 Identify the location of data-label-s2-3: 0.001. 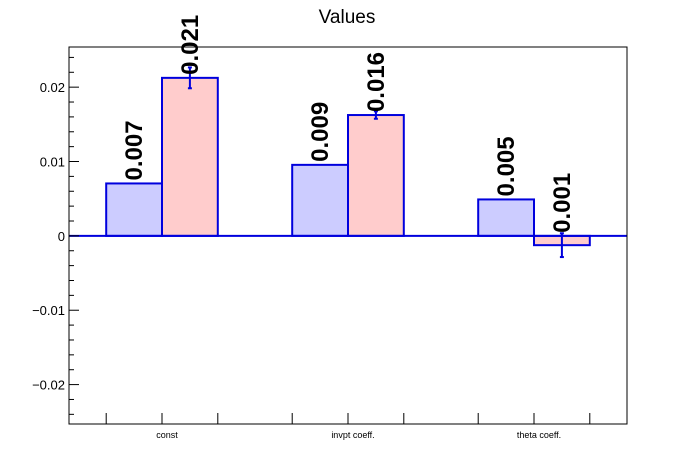
(562, 203).